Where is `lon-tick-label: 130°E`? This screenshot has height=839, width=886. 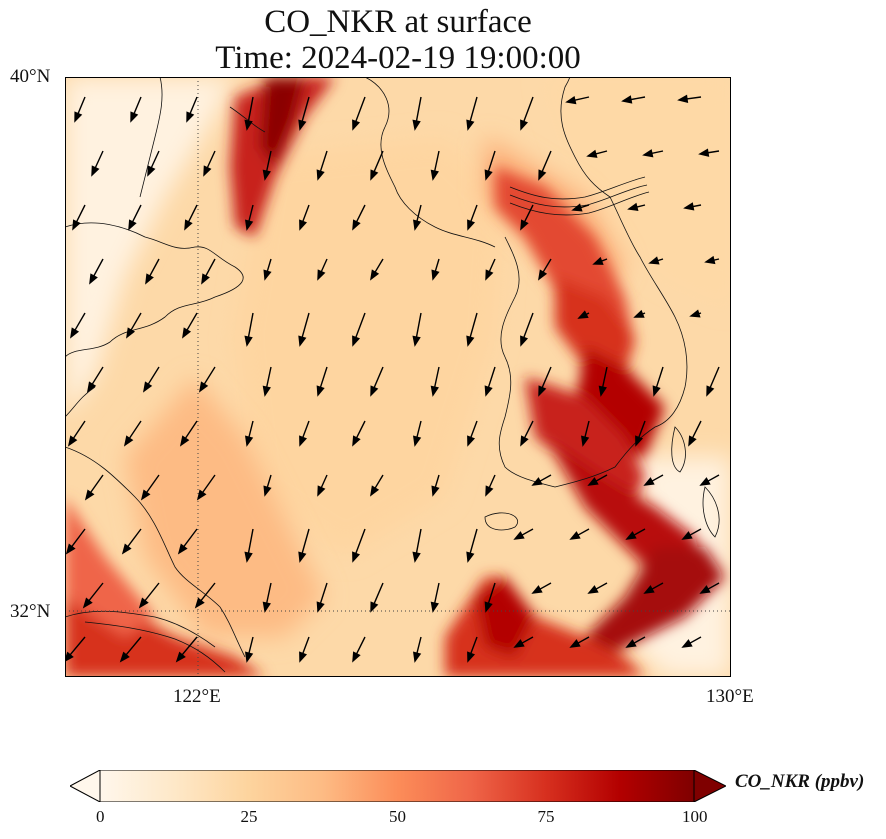
lon-tick-label: 130°E is located at coordinates (730, 696).